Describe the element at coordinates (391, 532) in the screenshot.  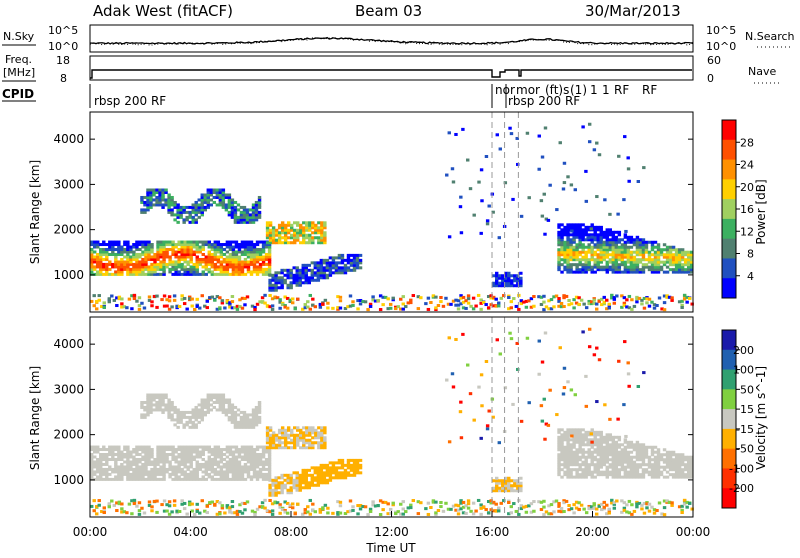
I see `xtick-label: 12:00` at that location.